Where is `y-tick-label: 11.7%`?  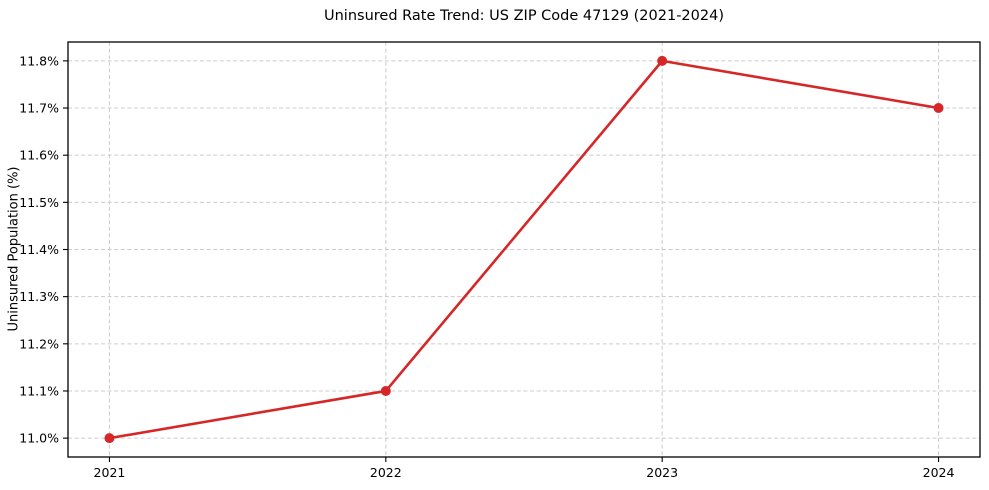 y-tick-label: 11.7% is located at coordinates (39, 108).